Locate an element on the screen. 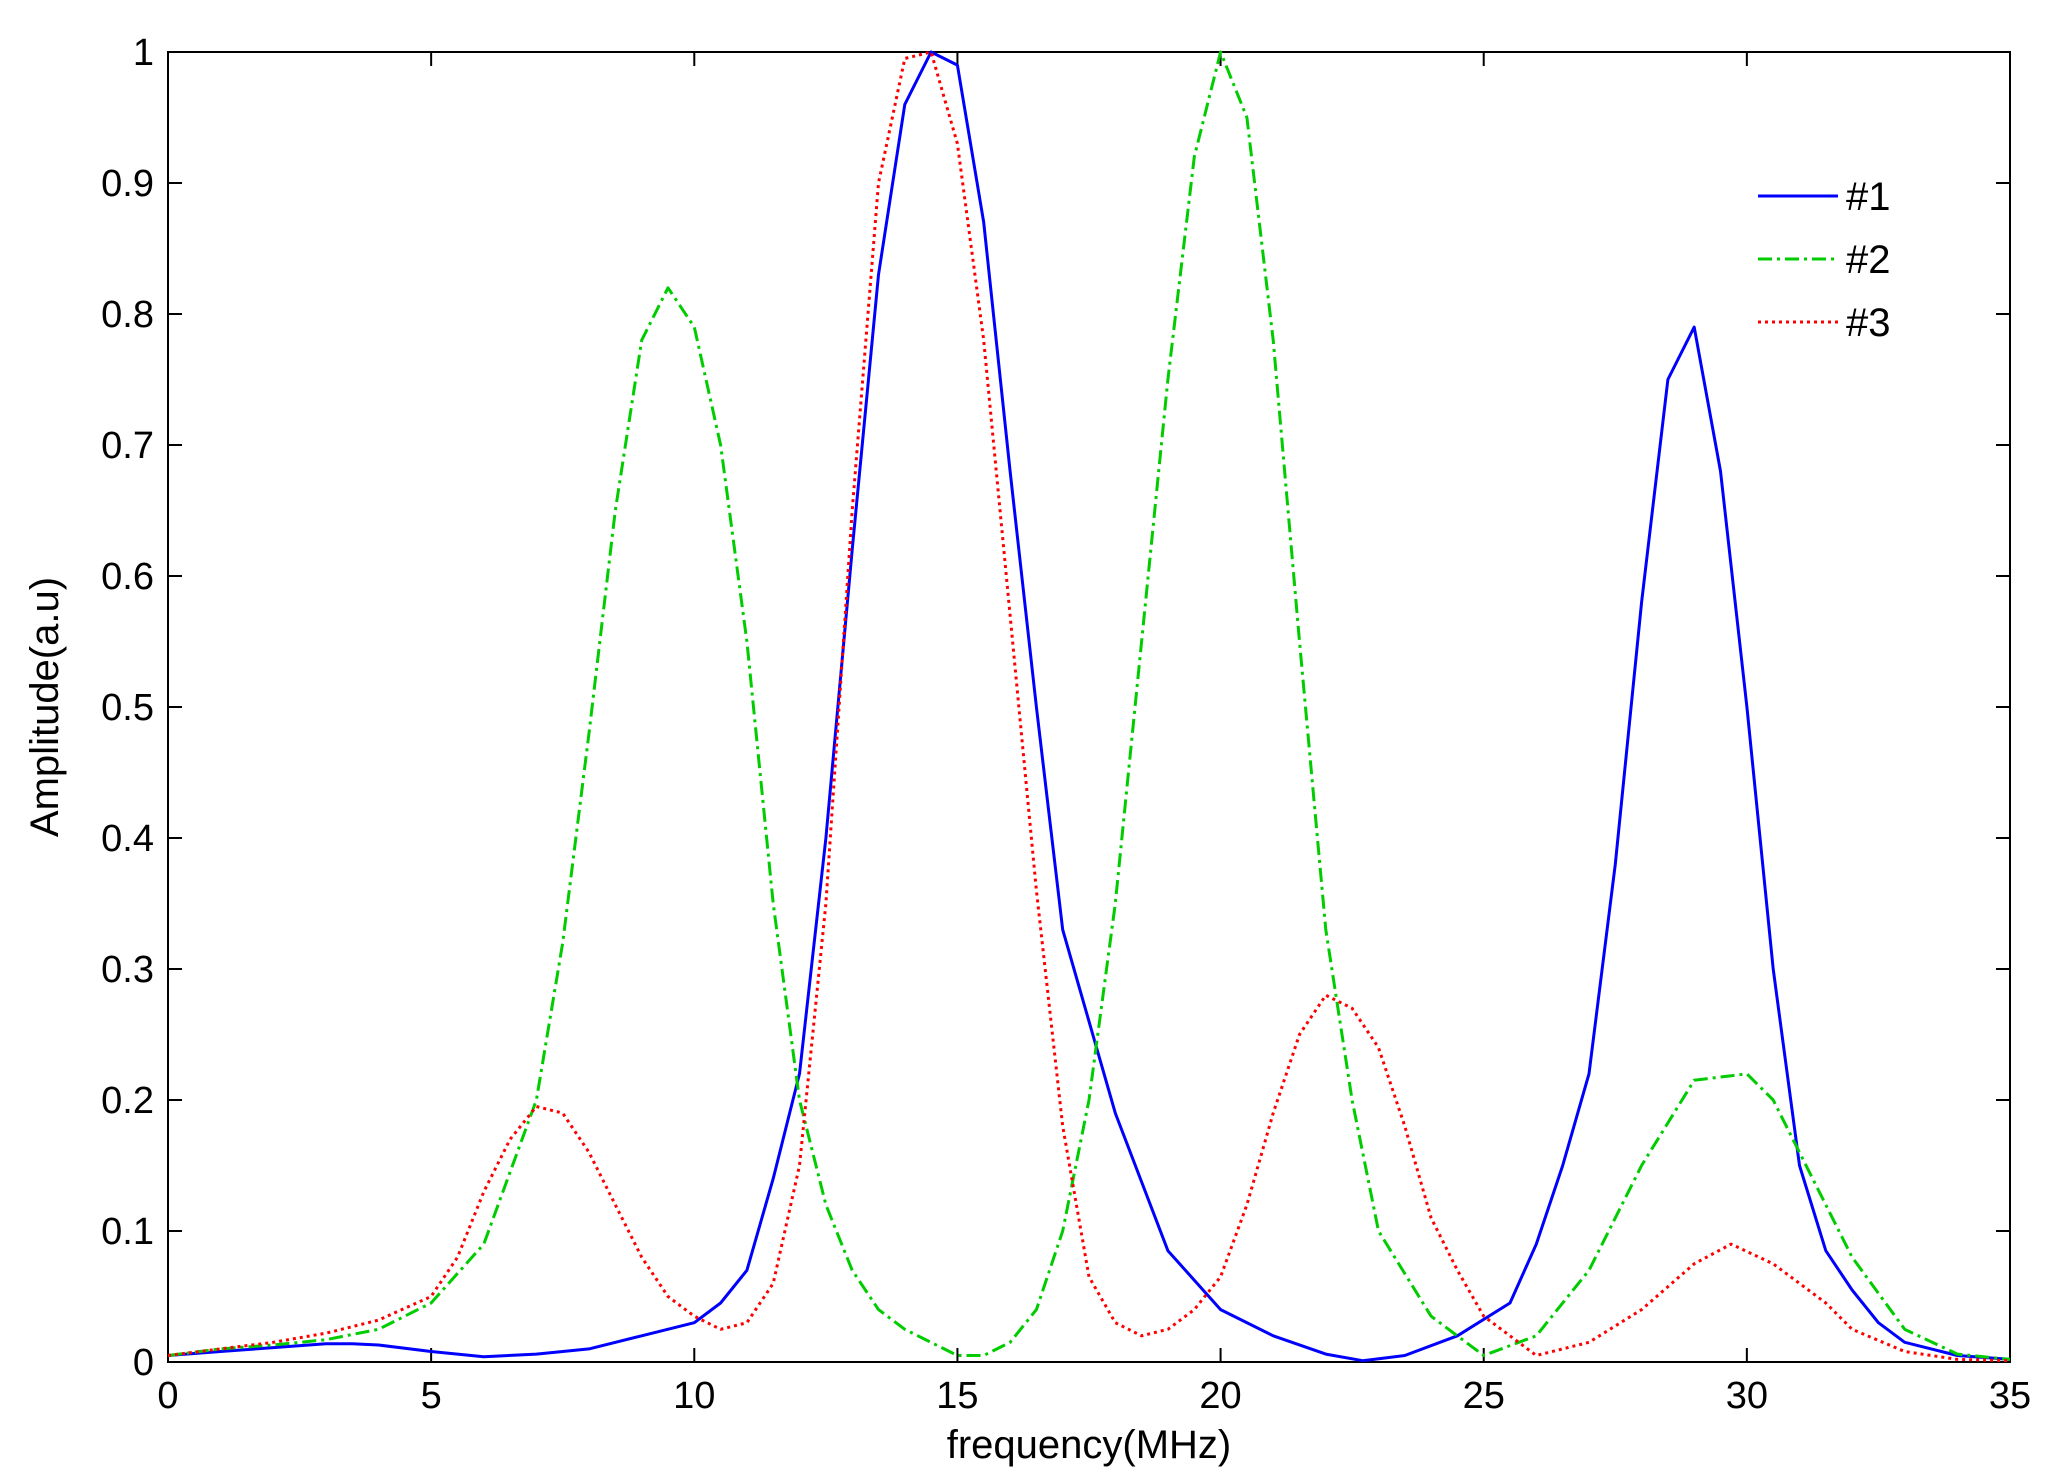 Image resolution: width=2050 pixels, height=1475 pixels. x-tick-label: 30 is located at coordinates (1747, 1396).